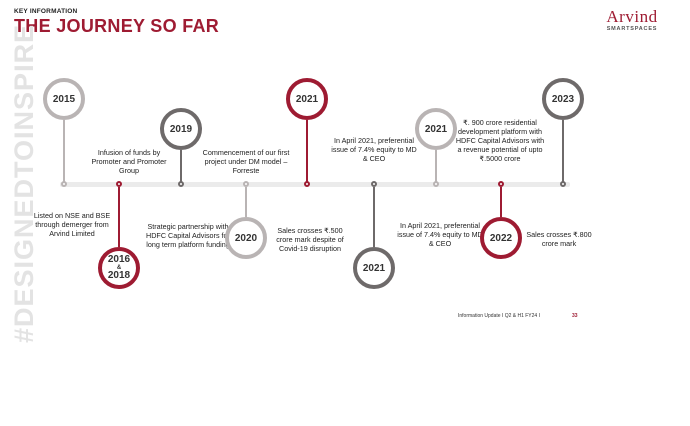 Image resolution: width=690 pixels, height=426 pixels. I want to click on year-circle: 2023, so click(563, 99).